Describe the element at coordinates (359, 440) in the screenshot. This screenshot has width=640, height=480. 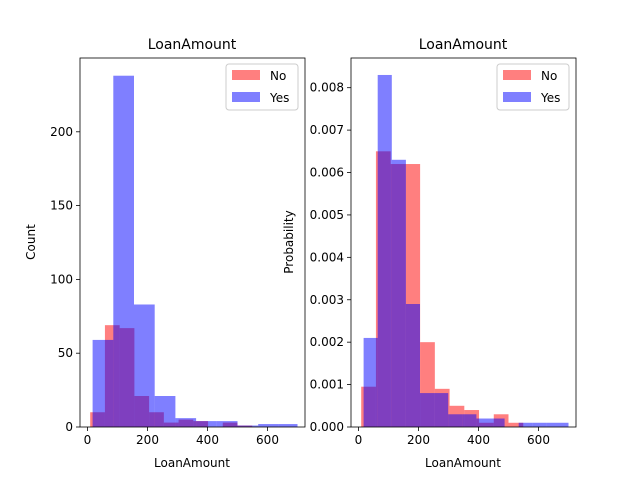
I see `right-xtick-label-0: 0` at that location.